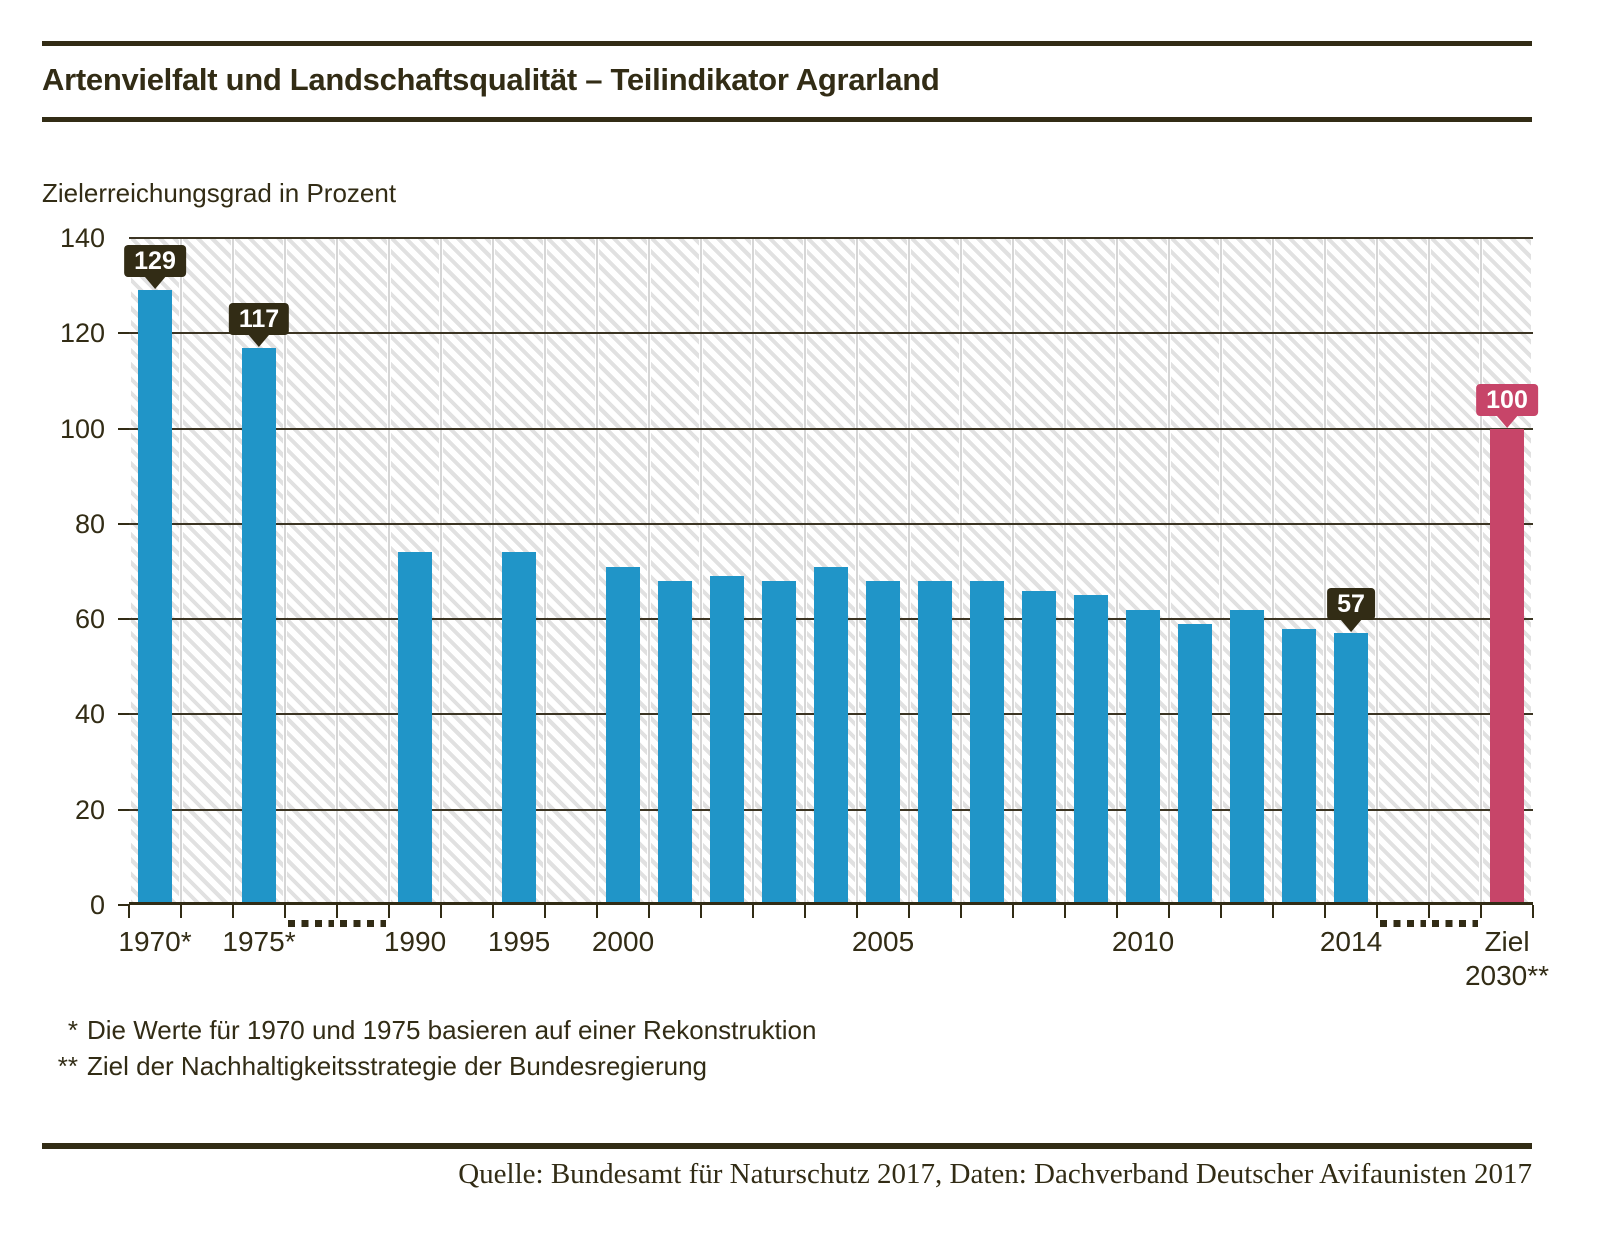 The height and width of the screenshot is (1238, 1607). What do you see at coordinates (259, 941) in the screenshot?
I see `x-tick-label: 1975*` at bounding box center [259, 941].